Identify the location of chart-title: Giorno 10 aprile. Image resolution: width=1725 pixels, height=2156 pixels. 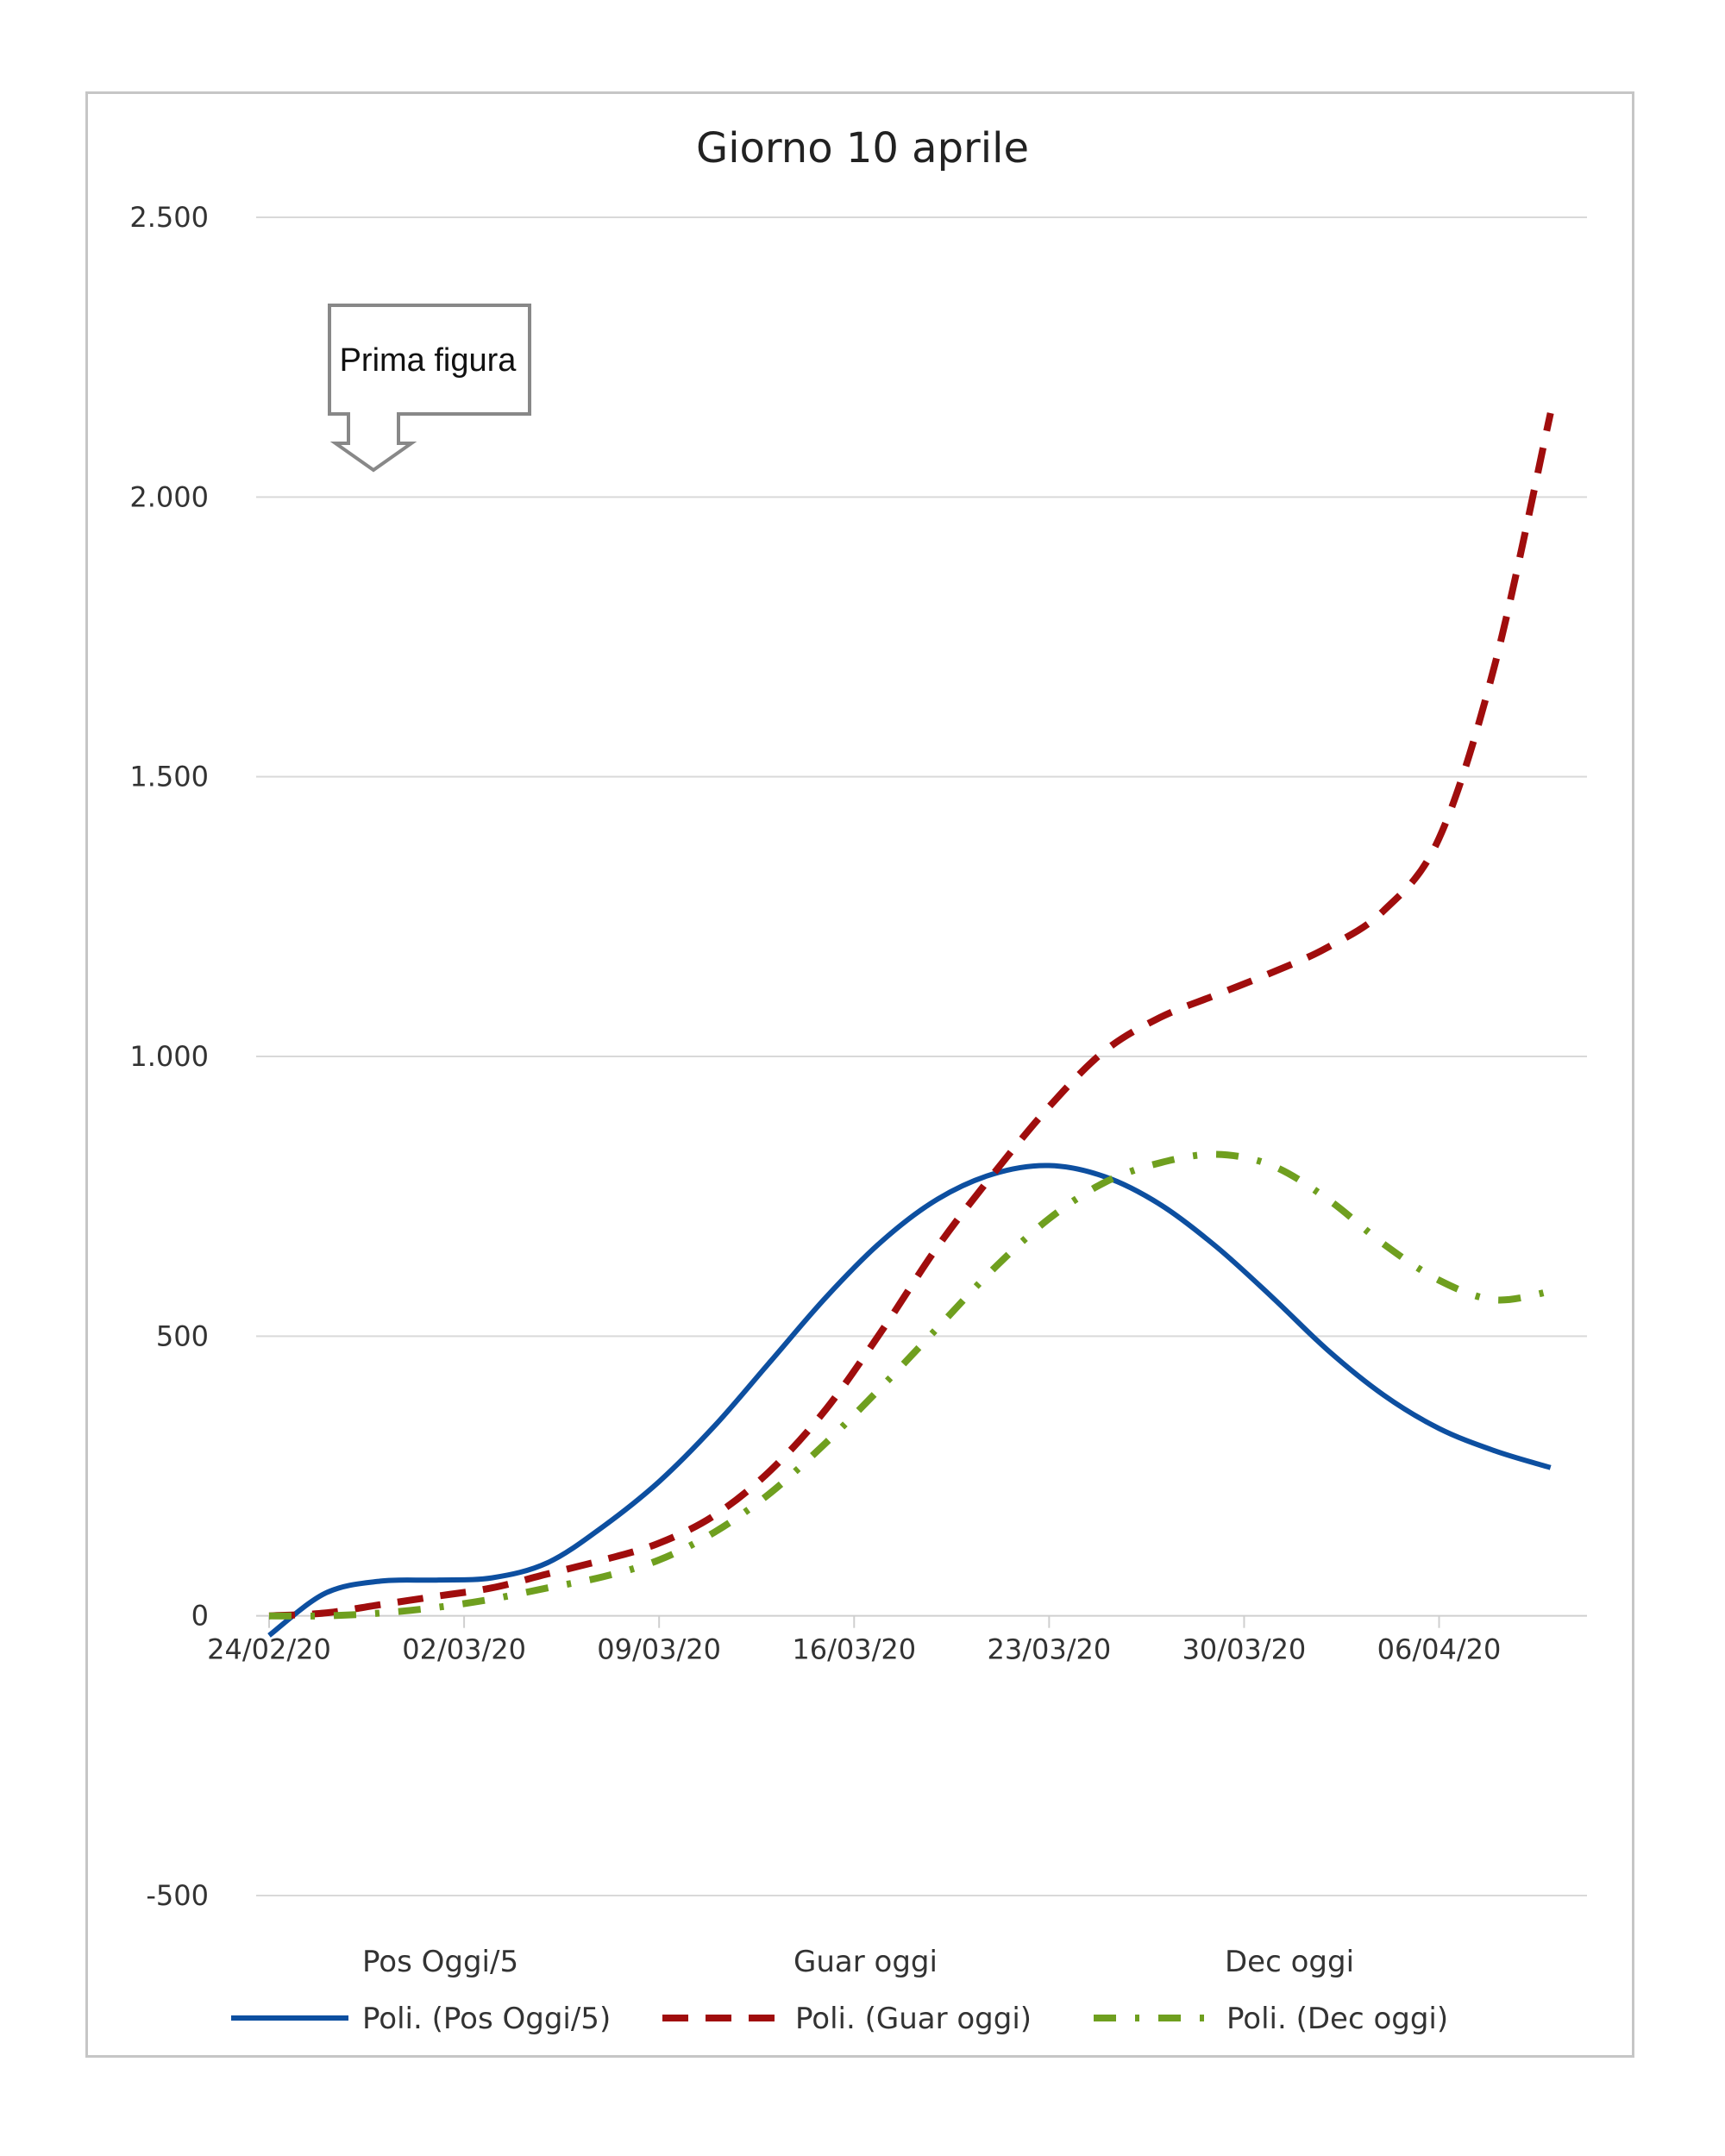
(862, 148).